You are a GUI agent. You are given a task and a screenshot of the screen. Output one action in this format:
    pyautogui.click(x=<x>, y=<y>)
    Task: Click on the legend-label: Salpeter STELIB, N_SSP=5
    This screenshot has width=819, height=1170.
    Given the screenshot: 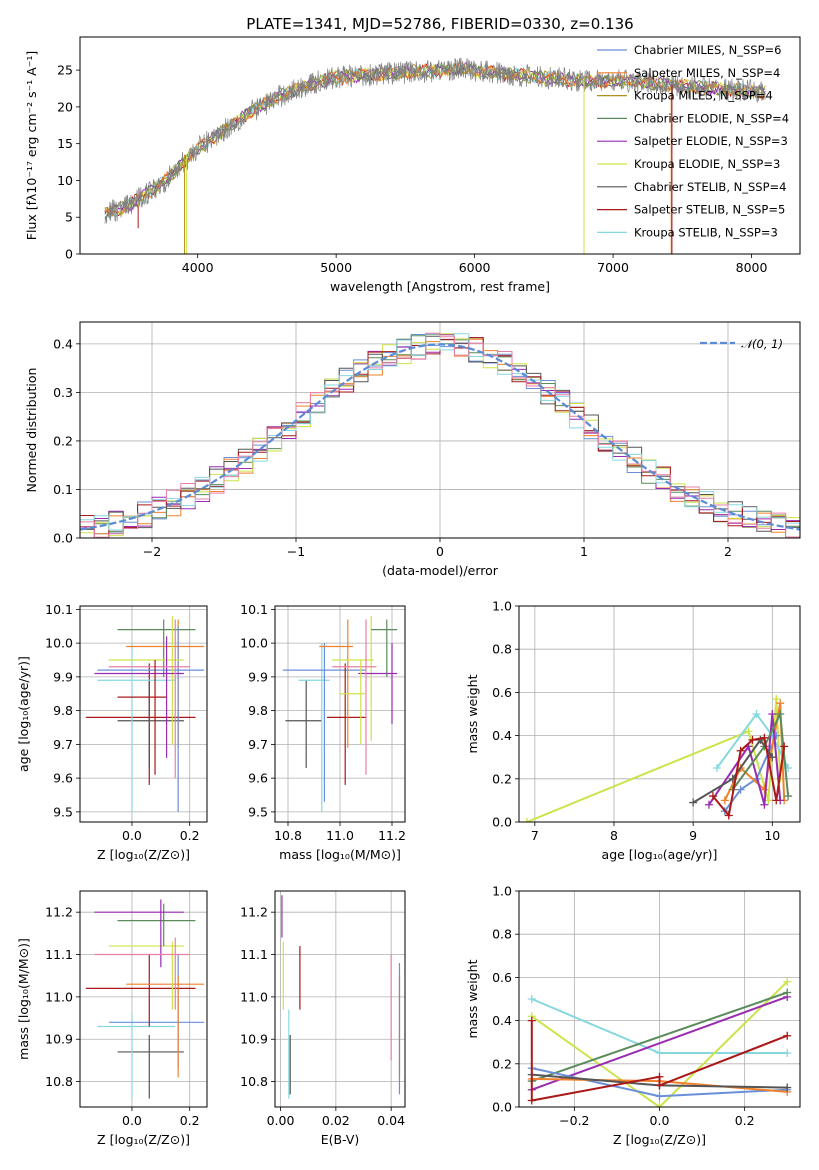 What is the action you would take?
    pyautogui.click(x=709, y=210)
    